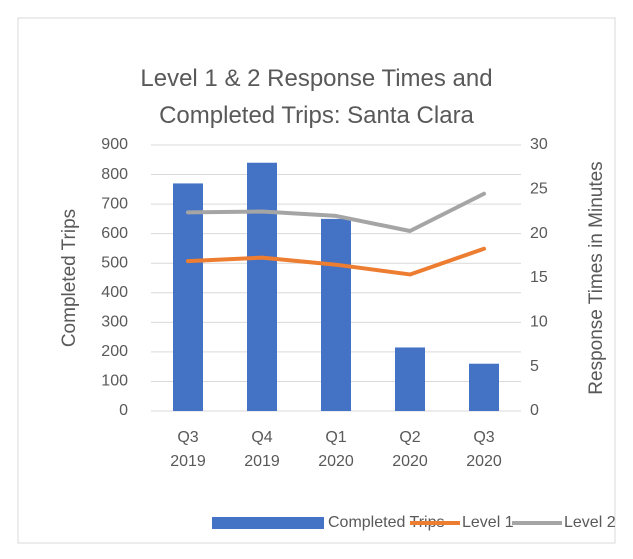  Describe the element at coordinates (114, 203) in the screenshot. I see `y-tick-label: 700` at that location.